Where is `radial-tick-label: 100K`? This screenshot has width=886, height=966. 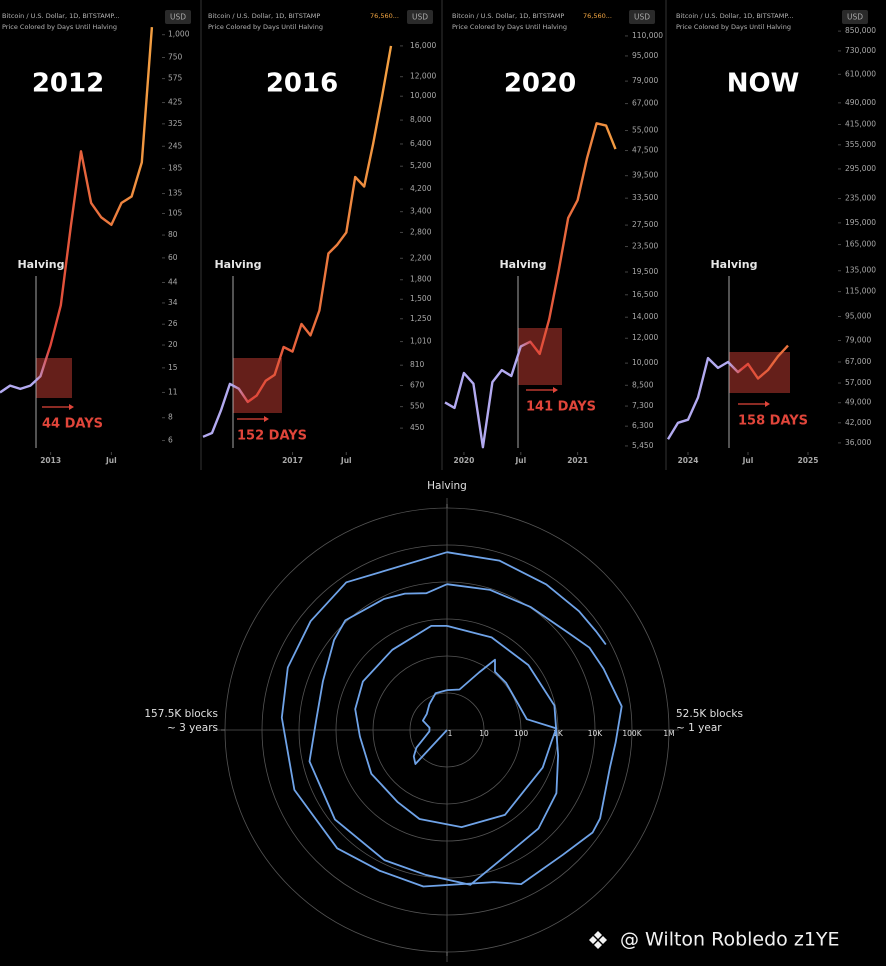
radial-tick-label: 100K is located at coordinates (632, 733).